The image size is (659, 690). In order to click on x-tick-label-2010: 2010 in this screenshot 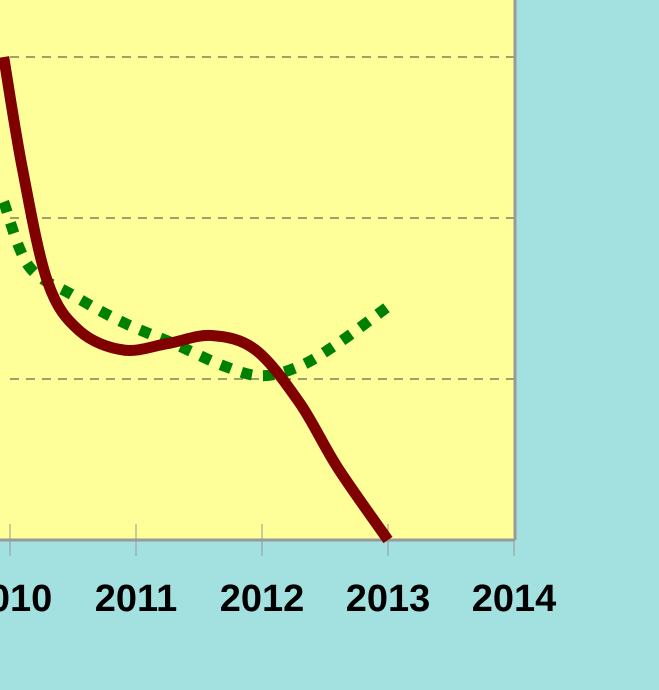, I will do `click(26, 599)`.